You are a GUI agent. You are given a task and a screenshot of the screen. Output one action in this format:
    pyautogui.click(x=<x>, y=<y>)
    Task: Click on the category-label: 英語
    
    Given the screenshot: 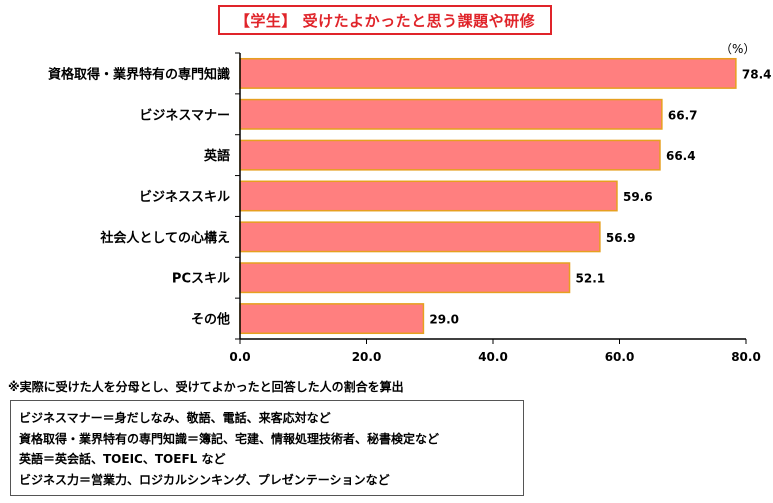 What is the action you would take?
    pyautogui.click(x=216, y=156)
    